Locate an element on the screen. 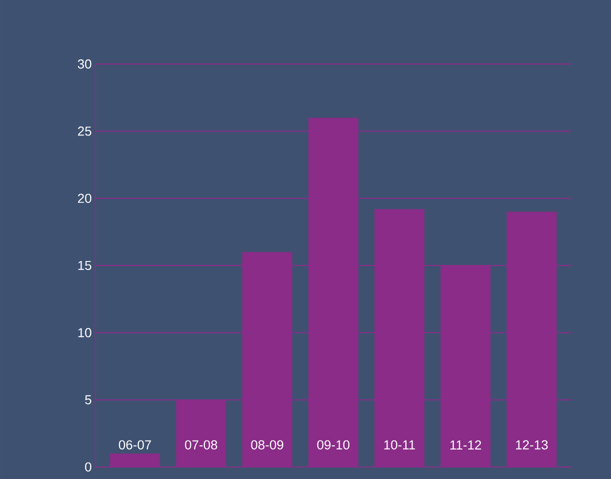 This screenshot has width=611, height=479. x-tick-label: 07-08 is located at coordinates (201, 445).